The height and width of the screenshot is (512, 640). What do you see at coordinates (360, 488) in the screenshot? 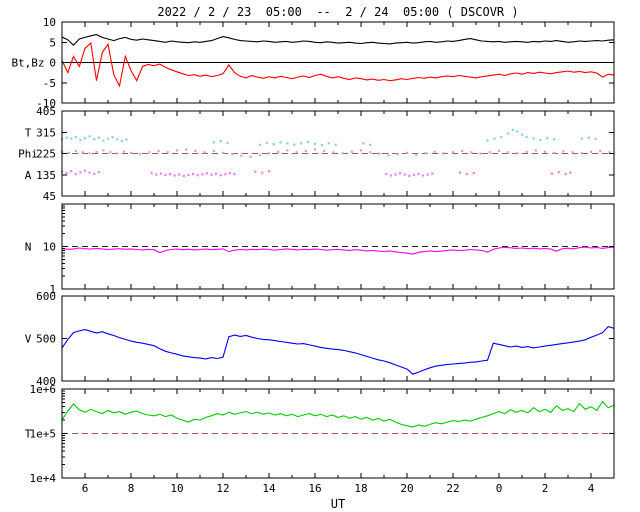
I see `x-tick-label: 18` at bounding box center [360, 488].